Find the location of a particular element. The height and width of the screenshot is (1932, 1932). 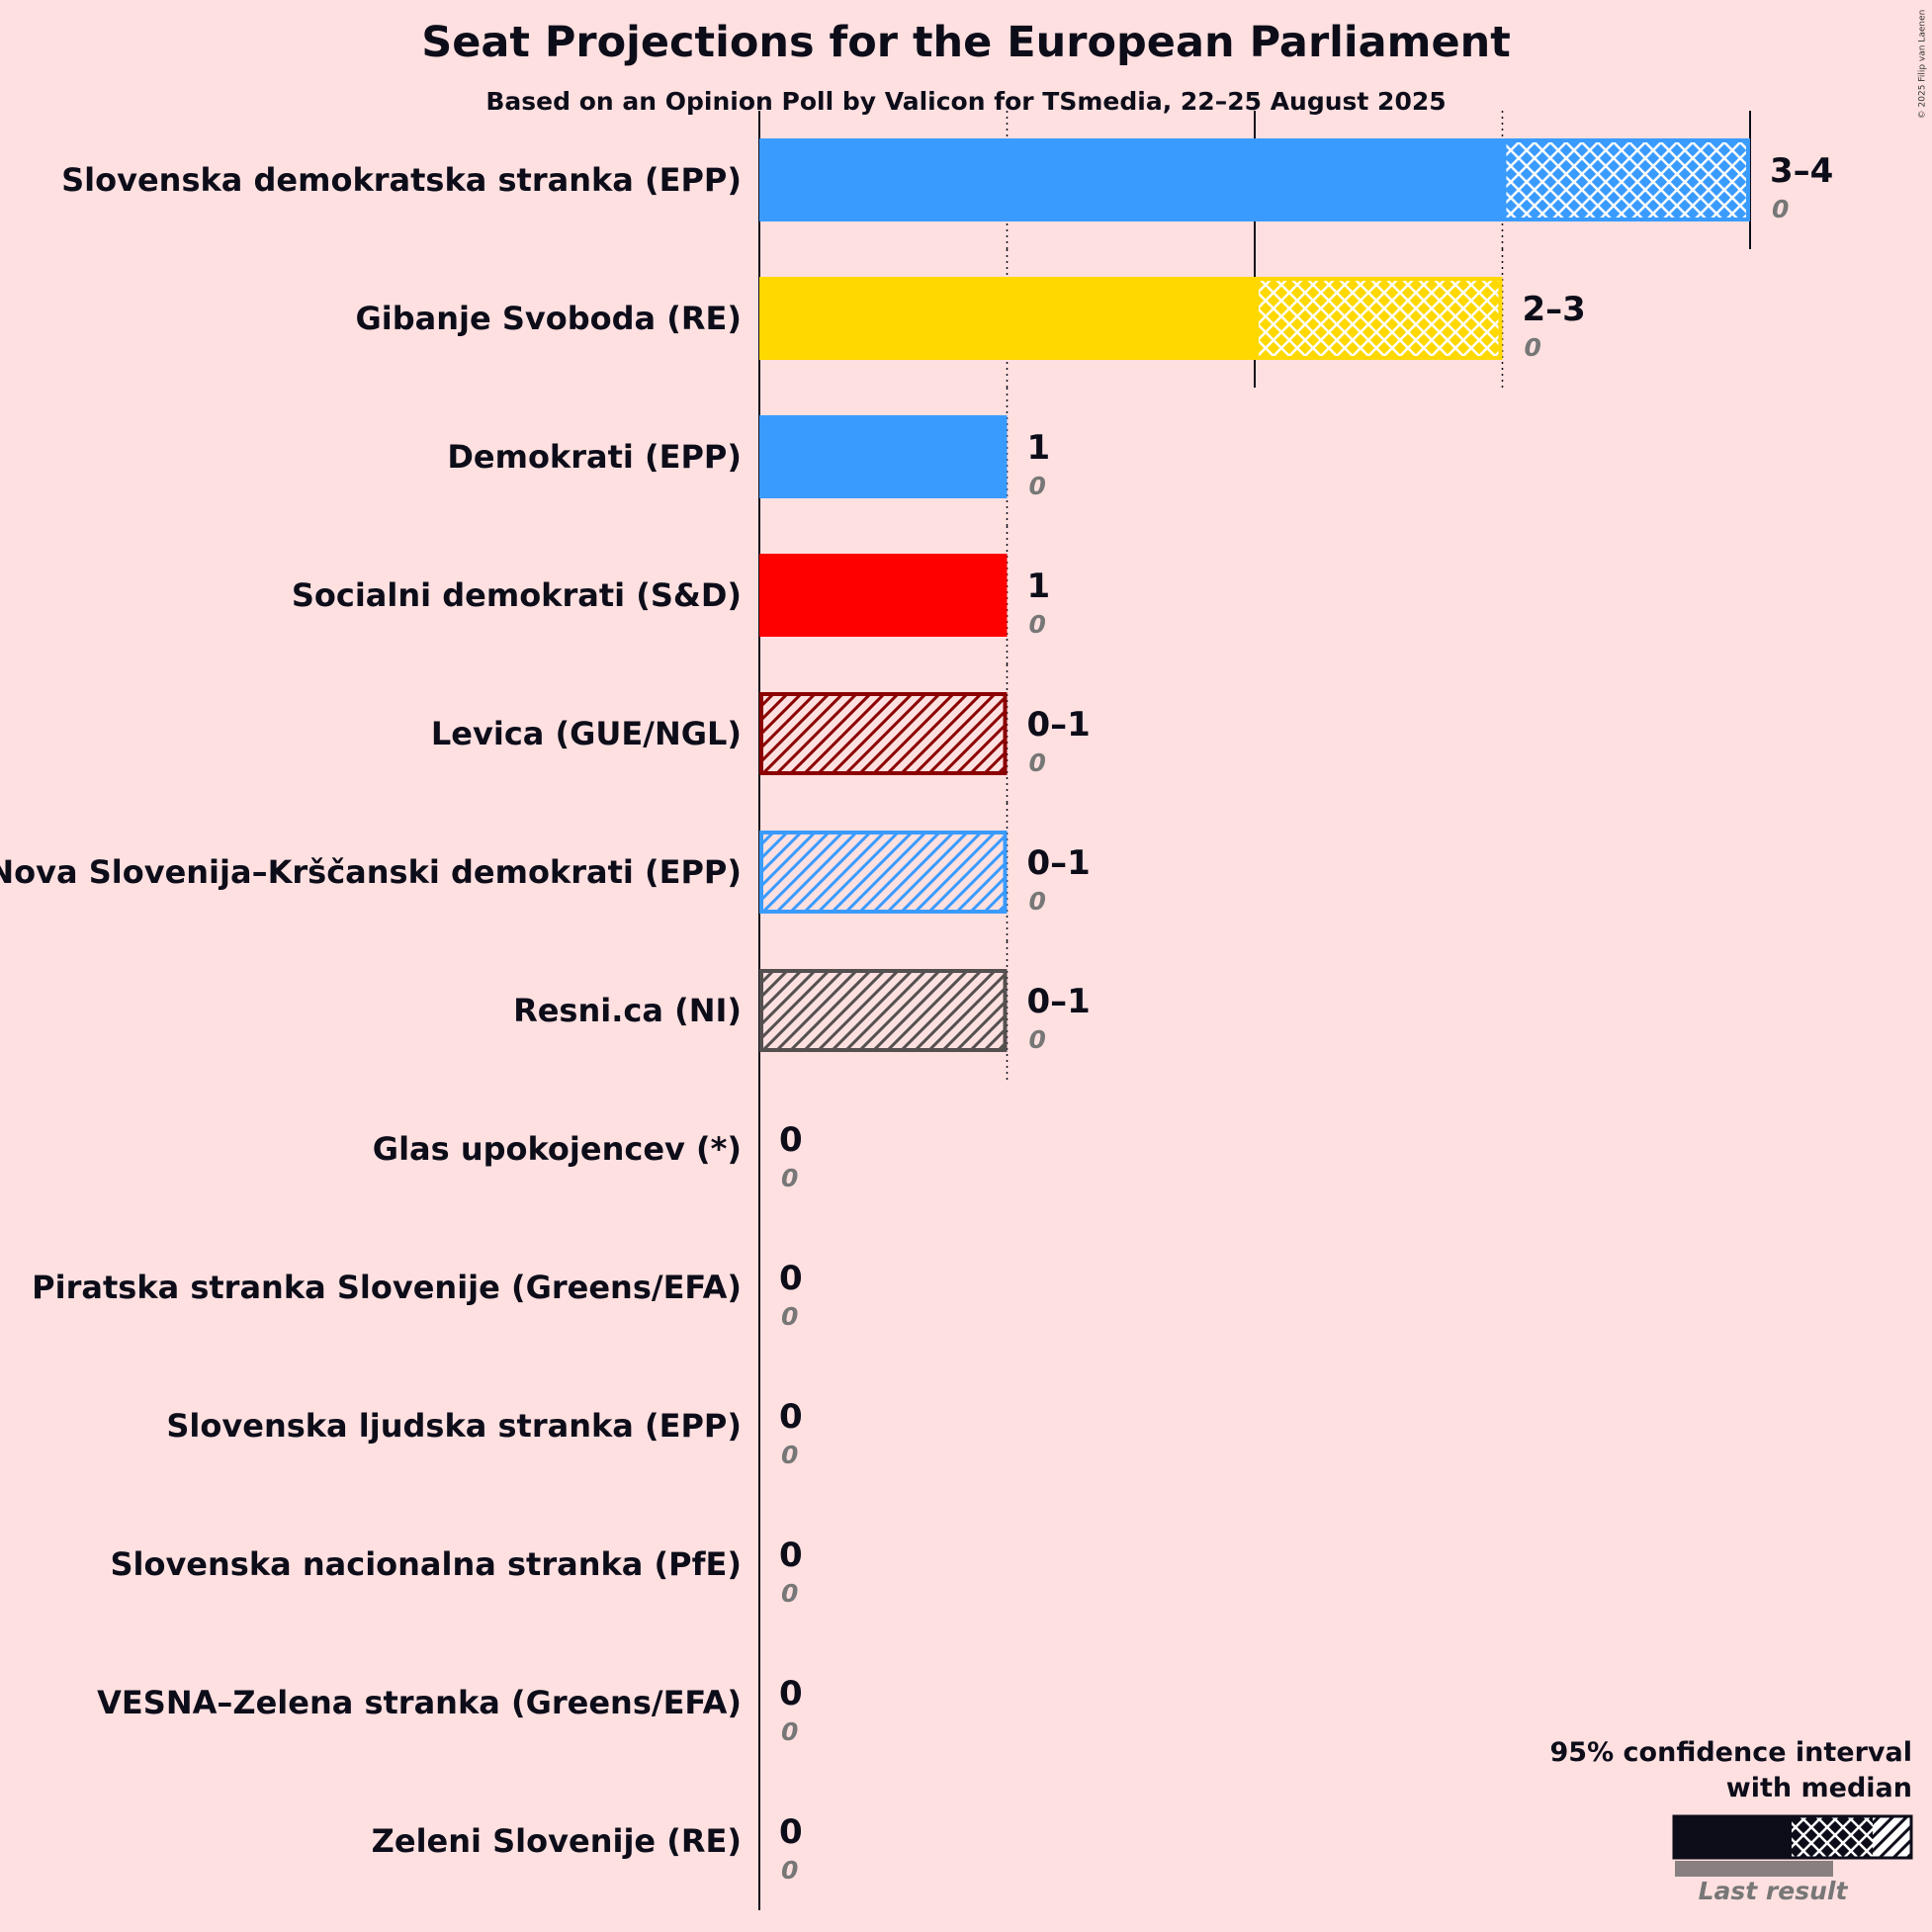

party-label: Slovenska demokratska stranka (EPP) is located at coordinates (401, 180).